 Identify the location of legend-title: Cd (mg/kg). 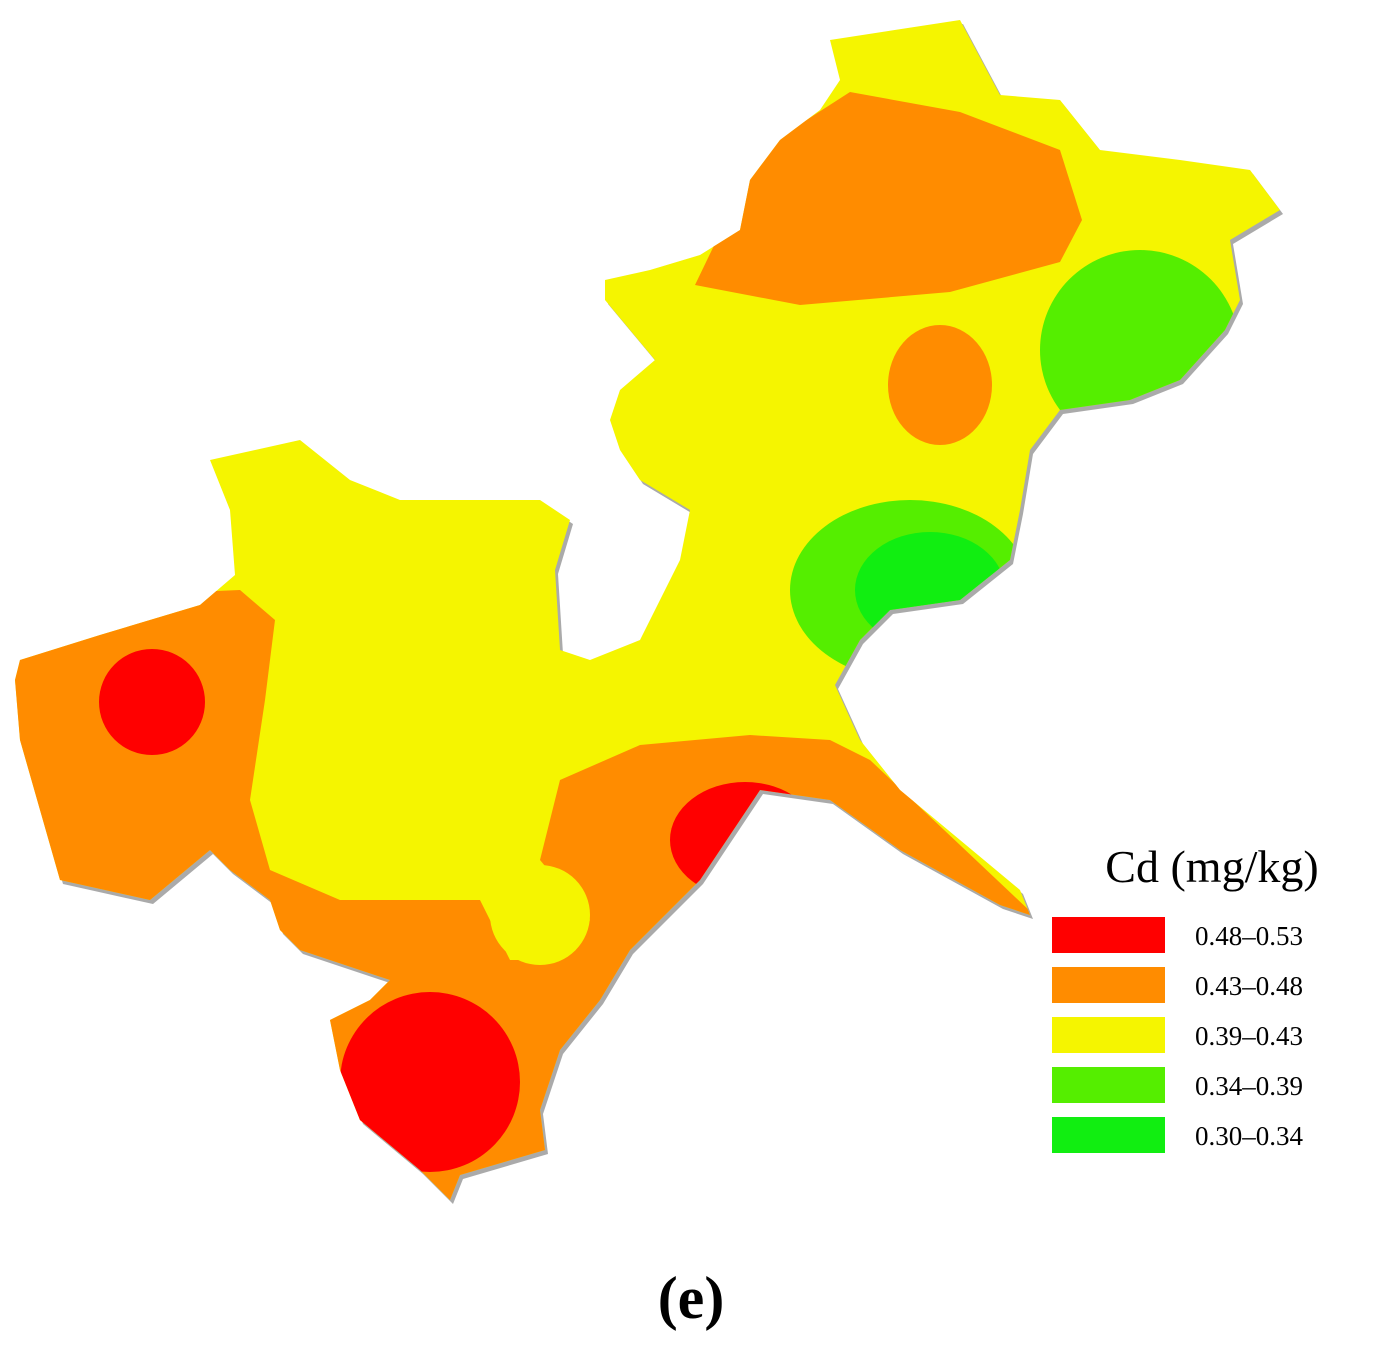
(1211, 866).